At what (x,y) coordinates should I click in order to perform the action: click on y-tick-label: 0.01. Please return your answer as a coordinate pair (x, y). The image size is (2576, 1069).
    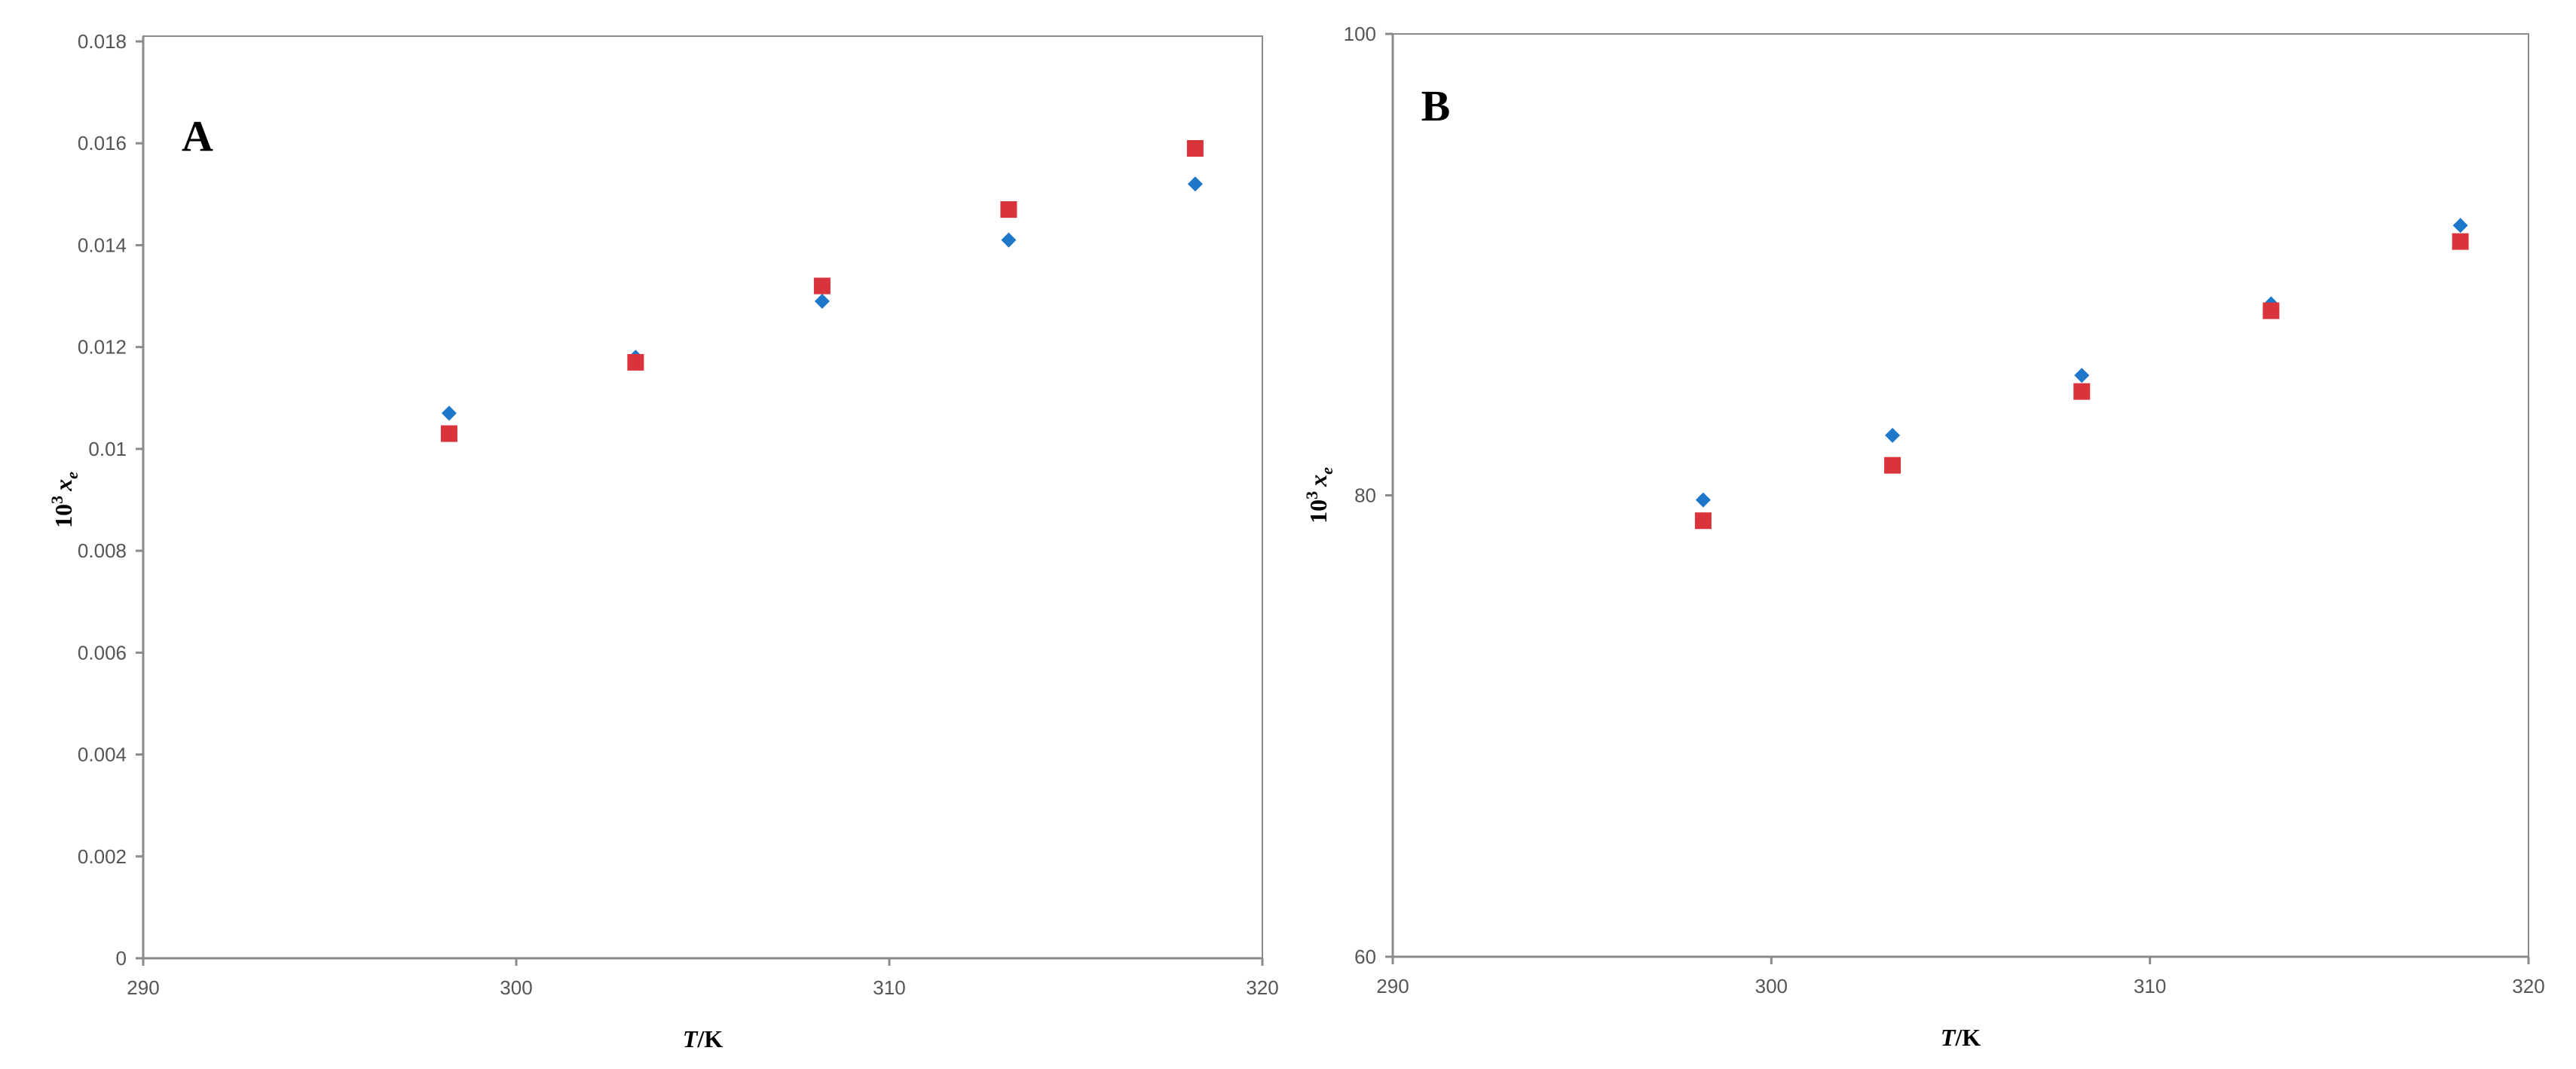
    Looking at the image, I should click on (108, 449).